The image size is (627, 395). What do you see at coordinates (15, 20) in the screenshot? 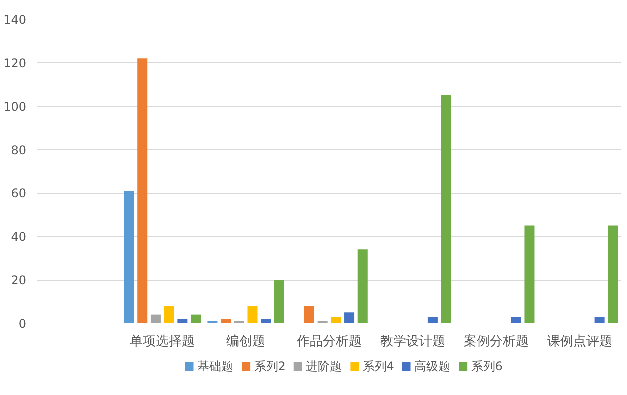
I see `y-tick-label: 140` at bounding box center [15, 20].